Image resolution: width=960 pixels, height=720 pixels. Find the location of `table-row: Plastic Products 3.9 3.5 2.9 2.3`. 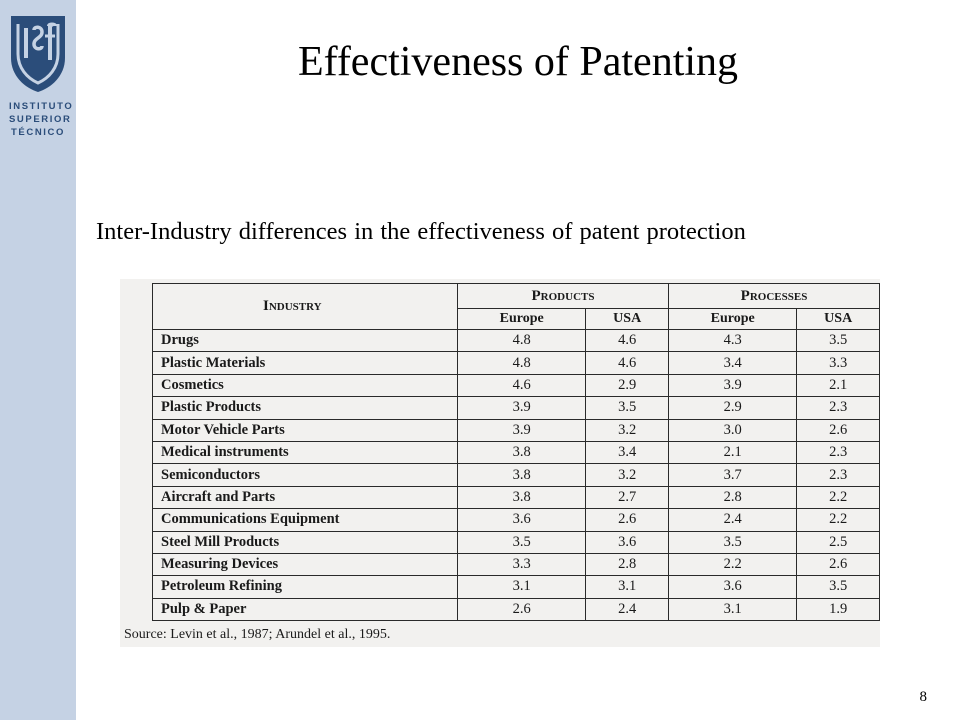

table-row: Plastic Products 3.9 3.5 2.9 2.3 is located at coordinates (516, 408).